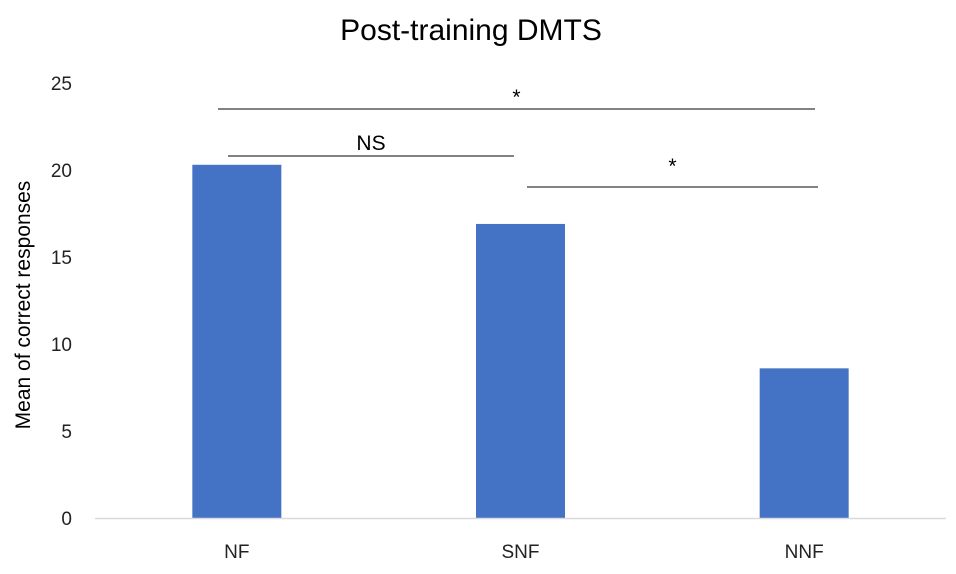  Describe the element at coordinates (471, 30) in the screenshot. I see `chart-title: Post-training DMTS` at that location.